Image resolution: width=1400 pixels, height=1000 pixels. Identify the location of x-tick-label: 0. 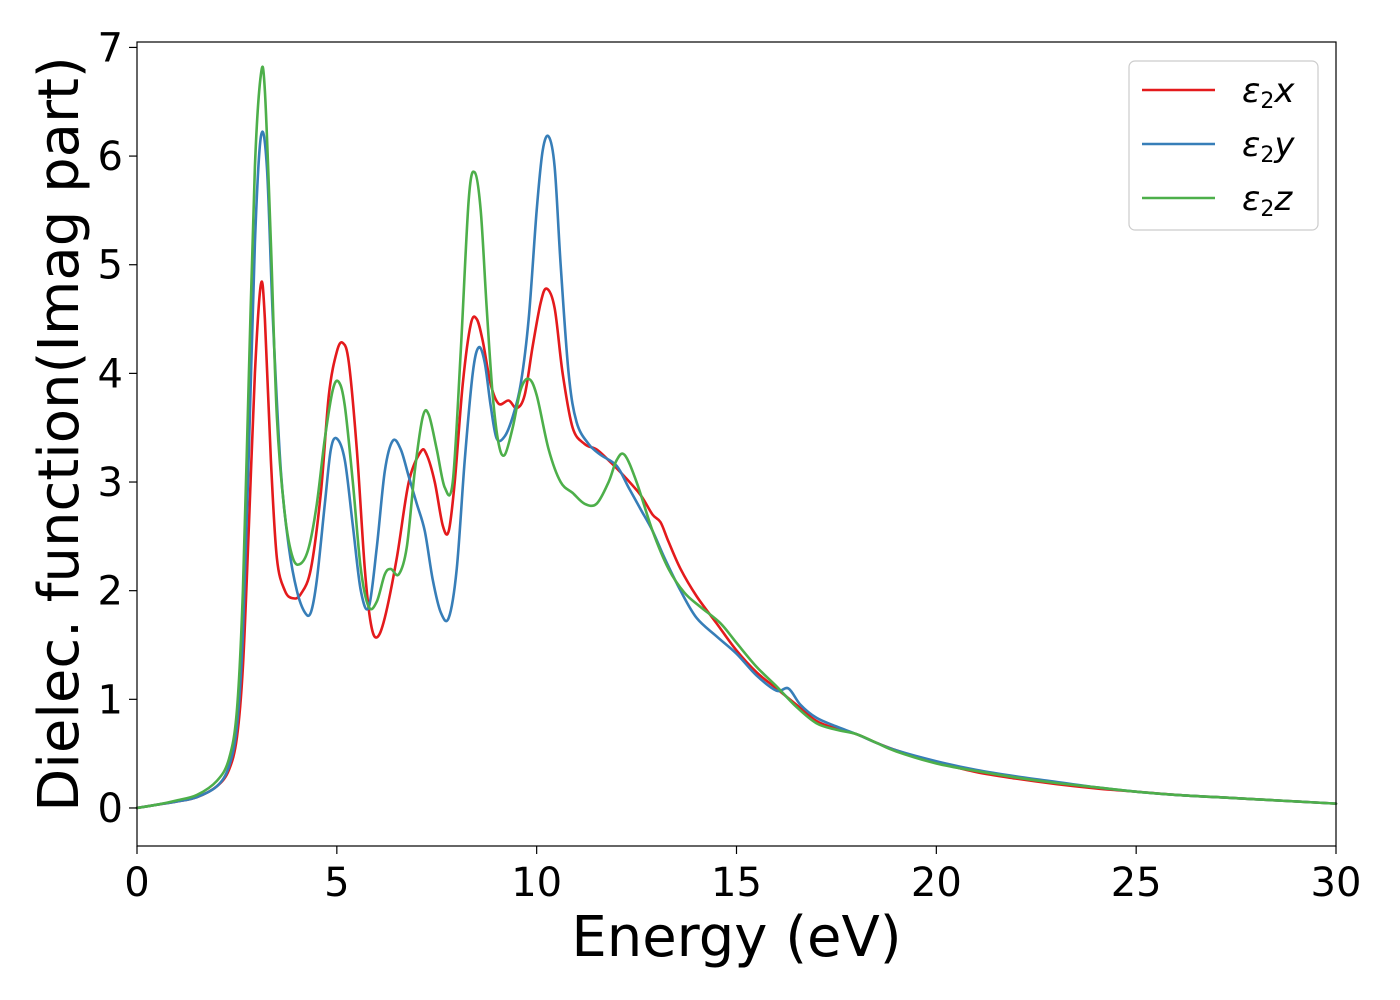
(136, 883).